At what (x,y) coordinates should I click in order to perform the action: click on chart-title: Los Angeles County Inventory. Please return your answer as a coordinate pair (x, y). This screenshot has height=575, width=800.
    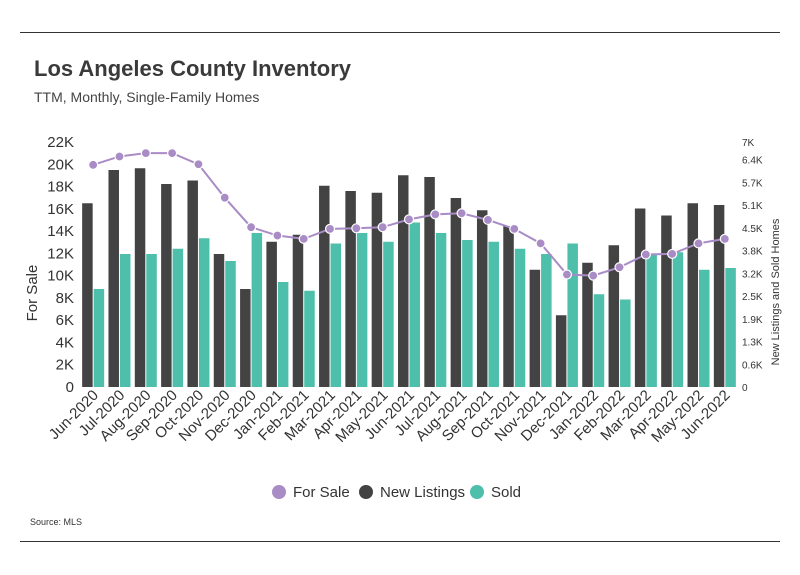
    Looking at the image, I should click on (193, 68).